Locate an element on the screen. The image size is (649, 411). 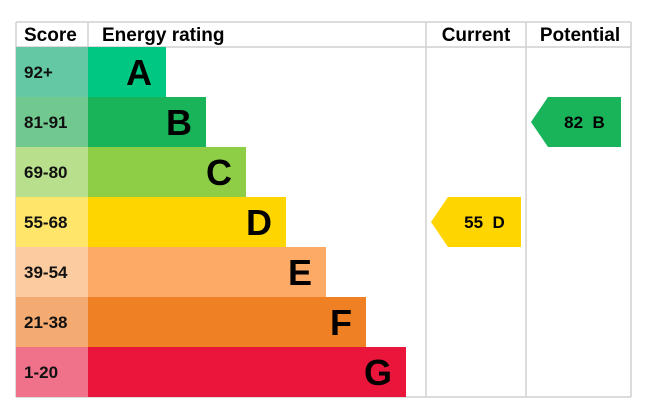
band-row-e: 39-54 E is located at coordinates (171, 272).